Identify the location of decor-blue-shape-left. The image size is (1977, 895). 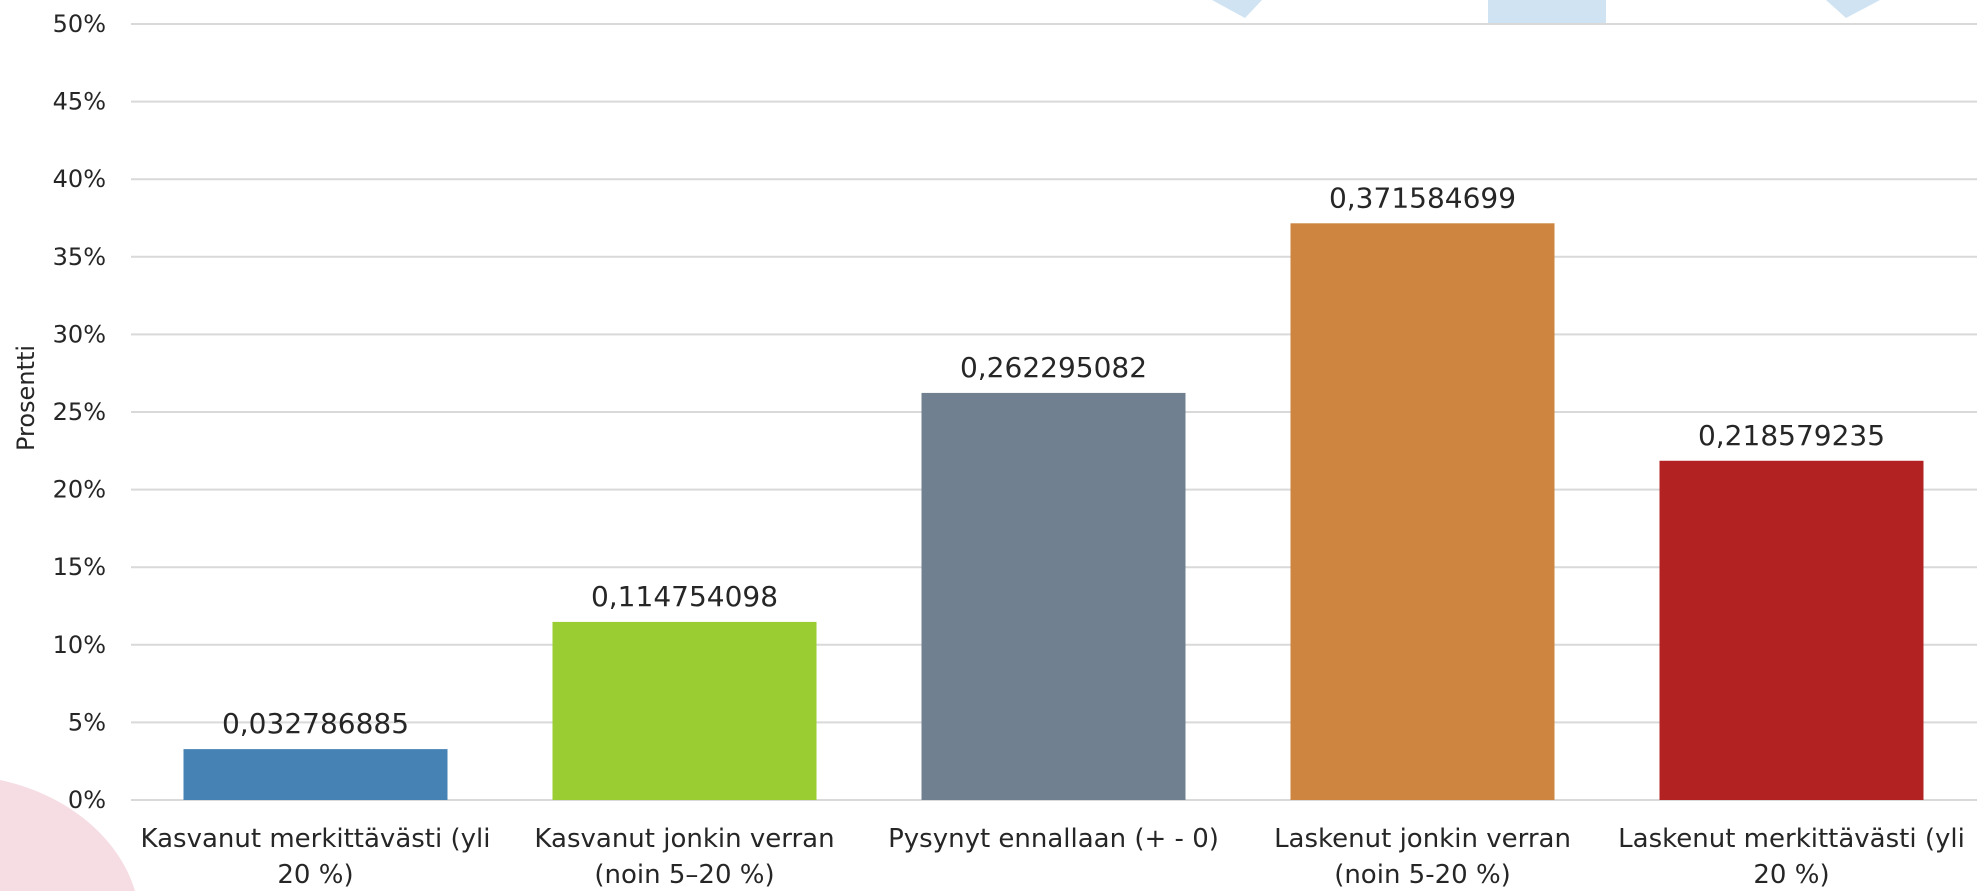
(1237, 9).